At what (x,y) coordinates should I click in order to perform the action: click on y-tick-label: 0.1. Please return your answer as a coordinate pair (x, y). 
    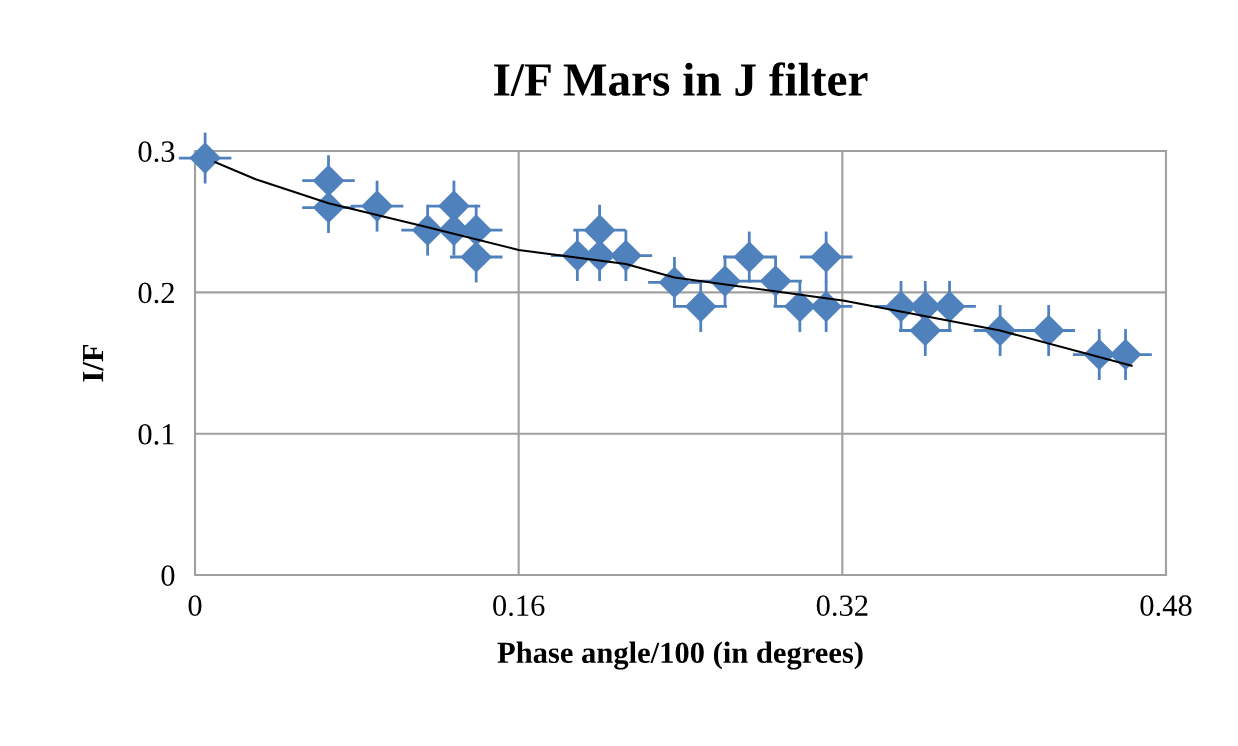
    Looking at the image, I should click on (156, 434).